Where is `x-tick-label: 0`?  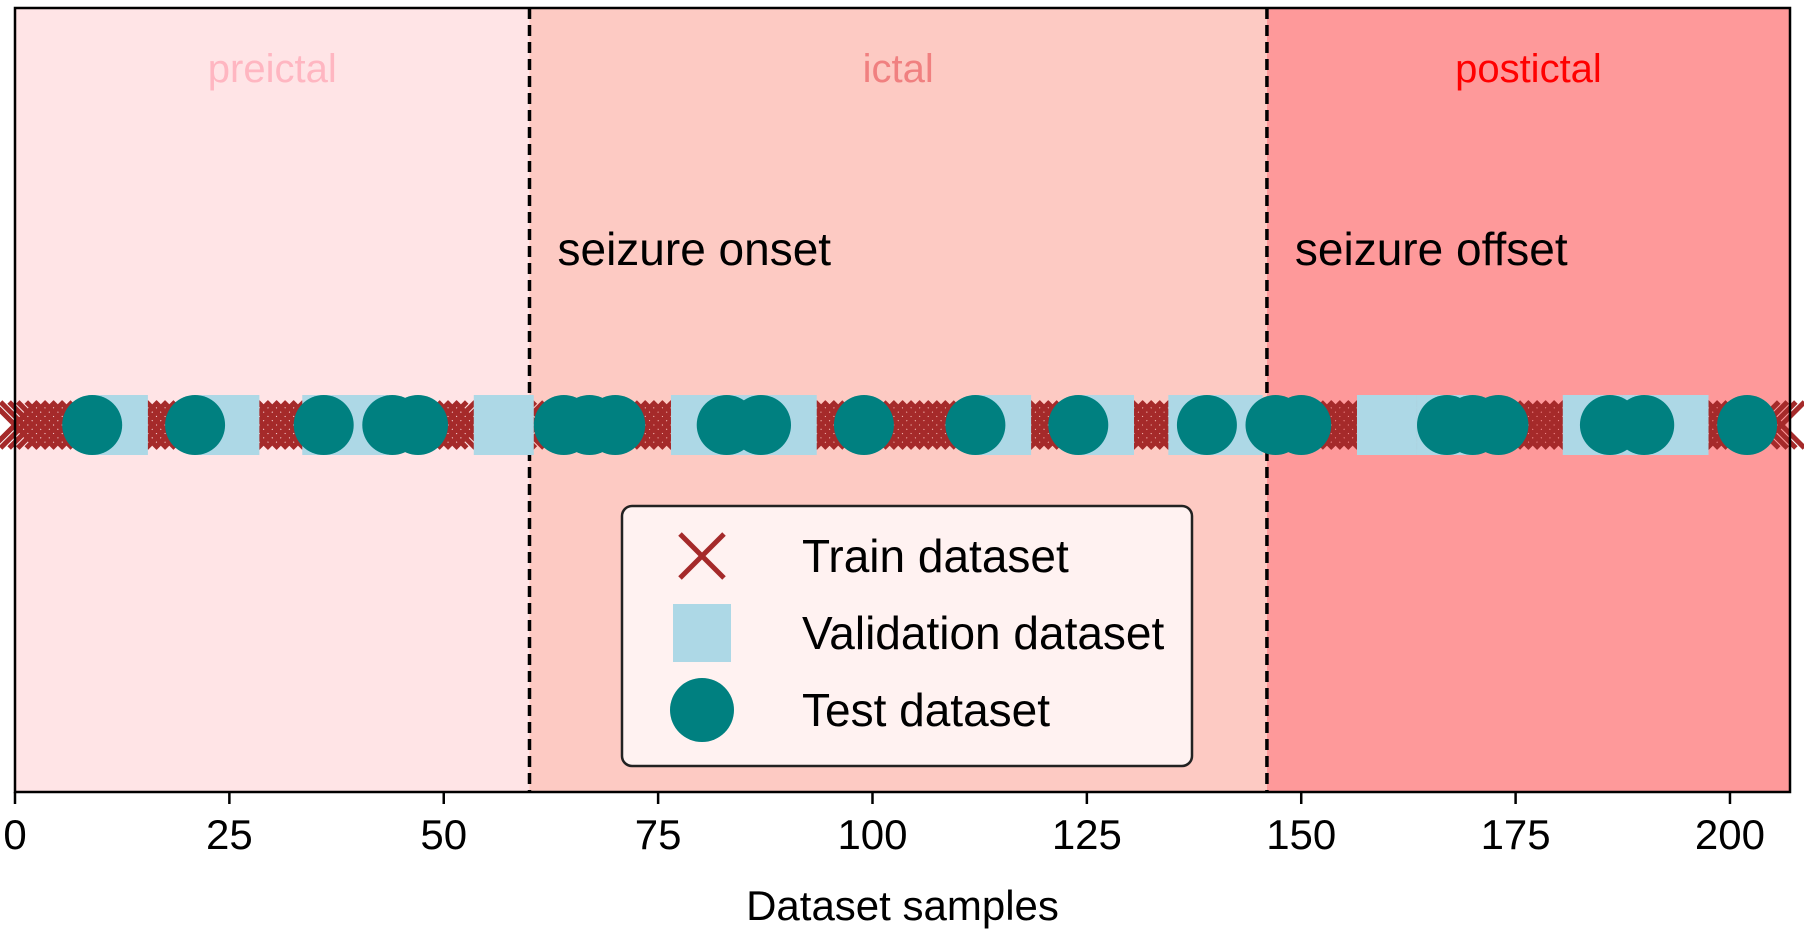 x-tick-label: 0 is located at coordinates (14, 834).